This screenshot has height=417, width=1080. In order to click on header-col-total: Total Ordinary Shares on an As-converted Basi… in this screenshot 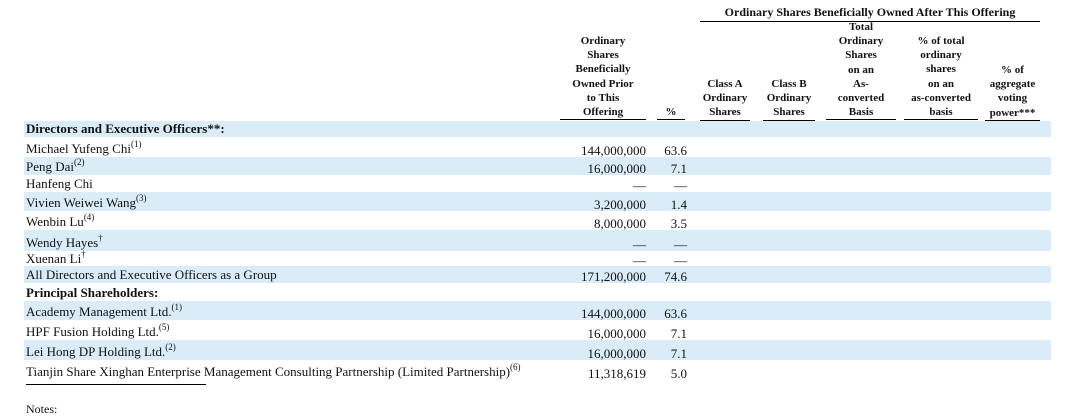, I will do `click(861, 70)`.